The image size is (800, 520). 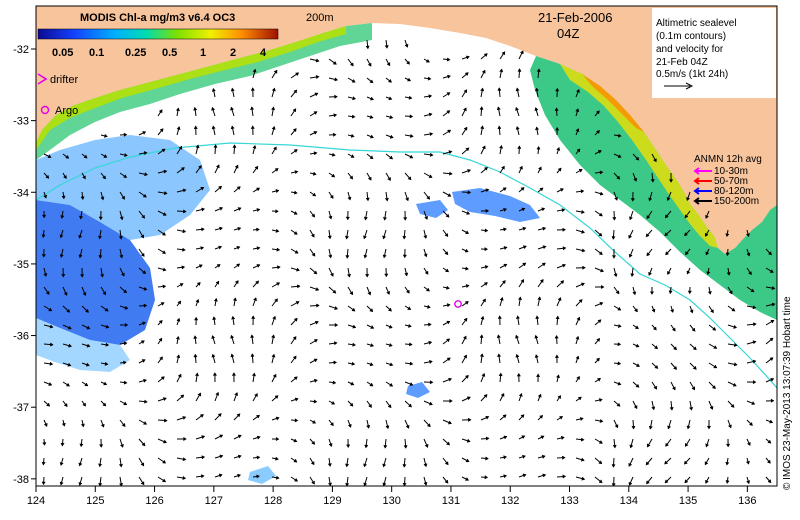 What do you see at coordinates (731, 181) in the screenshot?
I see `anmn-label: 50-70m` at bounding box center [731, 181].